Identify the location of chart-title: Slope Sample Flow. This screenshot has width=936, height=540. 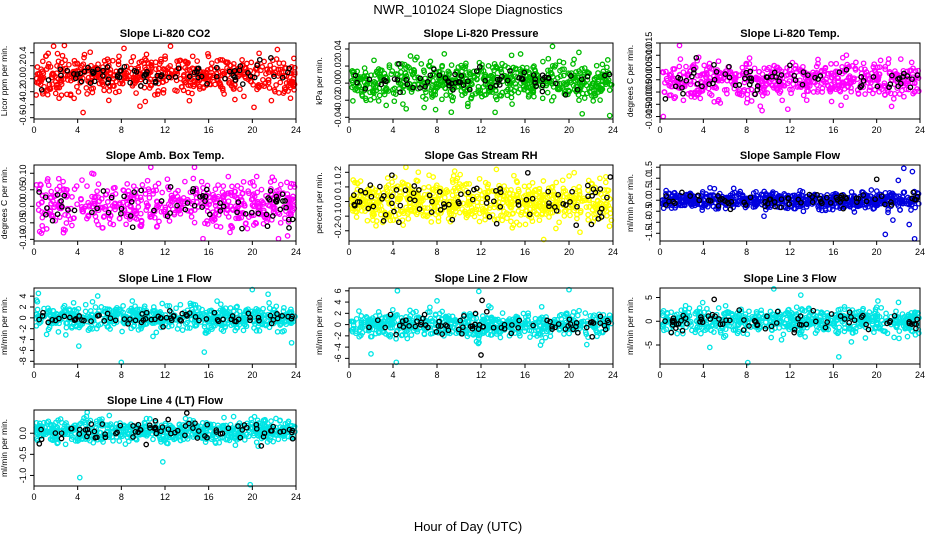
(790, 156).